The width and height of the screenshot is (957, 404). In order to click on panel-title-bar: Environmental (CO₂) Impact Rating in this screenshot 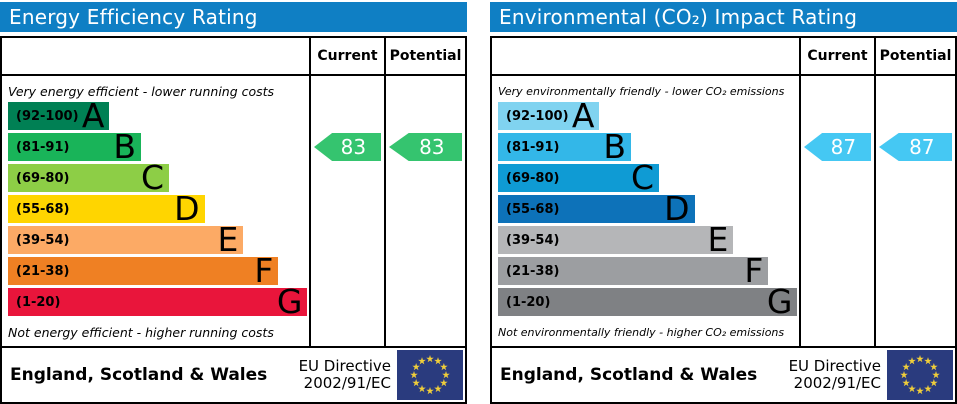, I will do `click(723, 17)`.